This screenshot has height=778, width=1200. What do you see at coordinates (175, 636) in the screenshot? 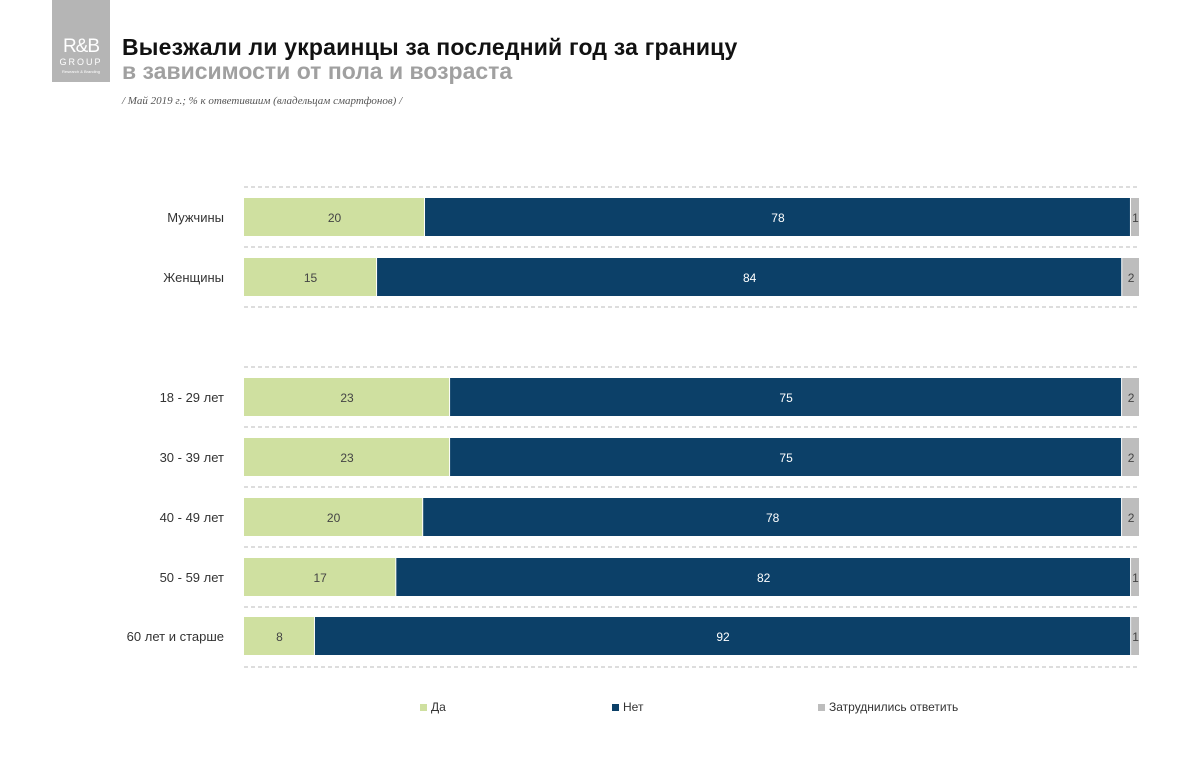
I see `category-label: 60 лет и старше` at bounding box center [175, 636].